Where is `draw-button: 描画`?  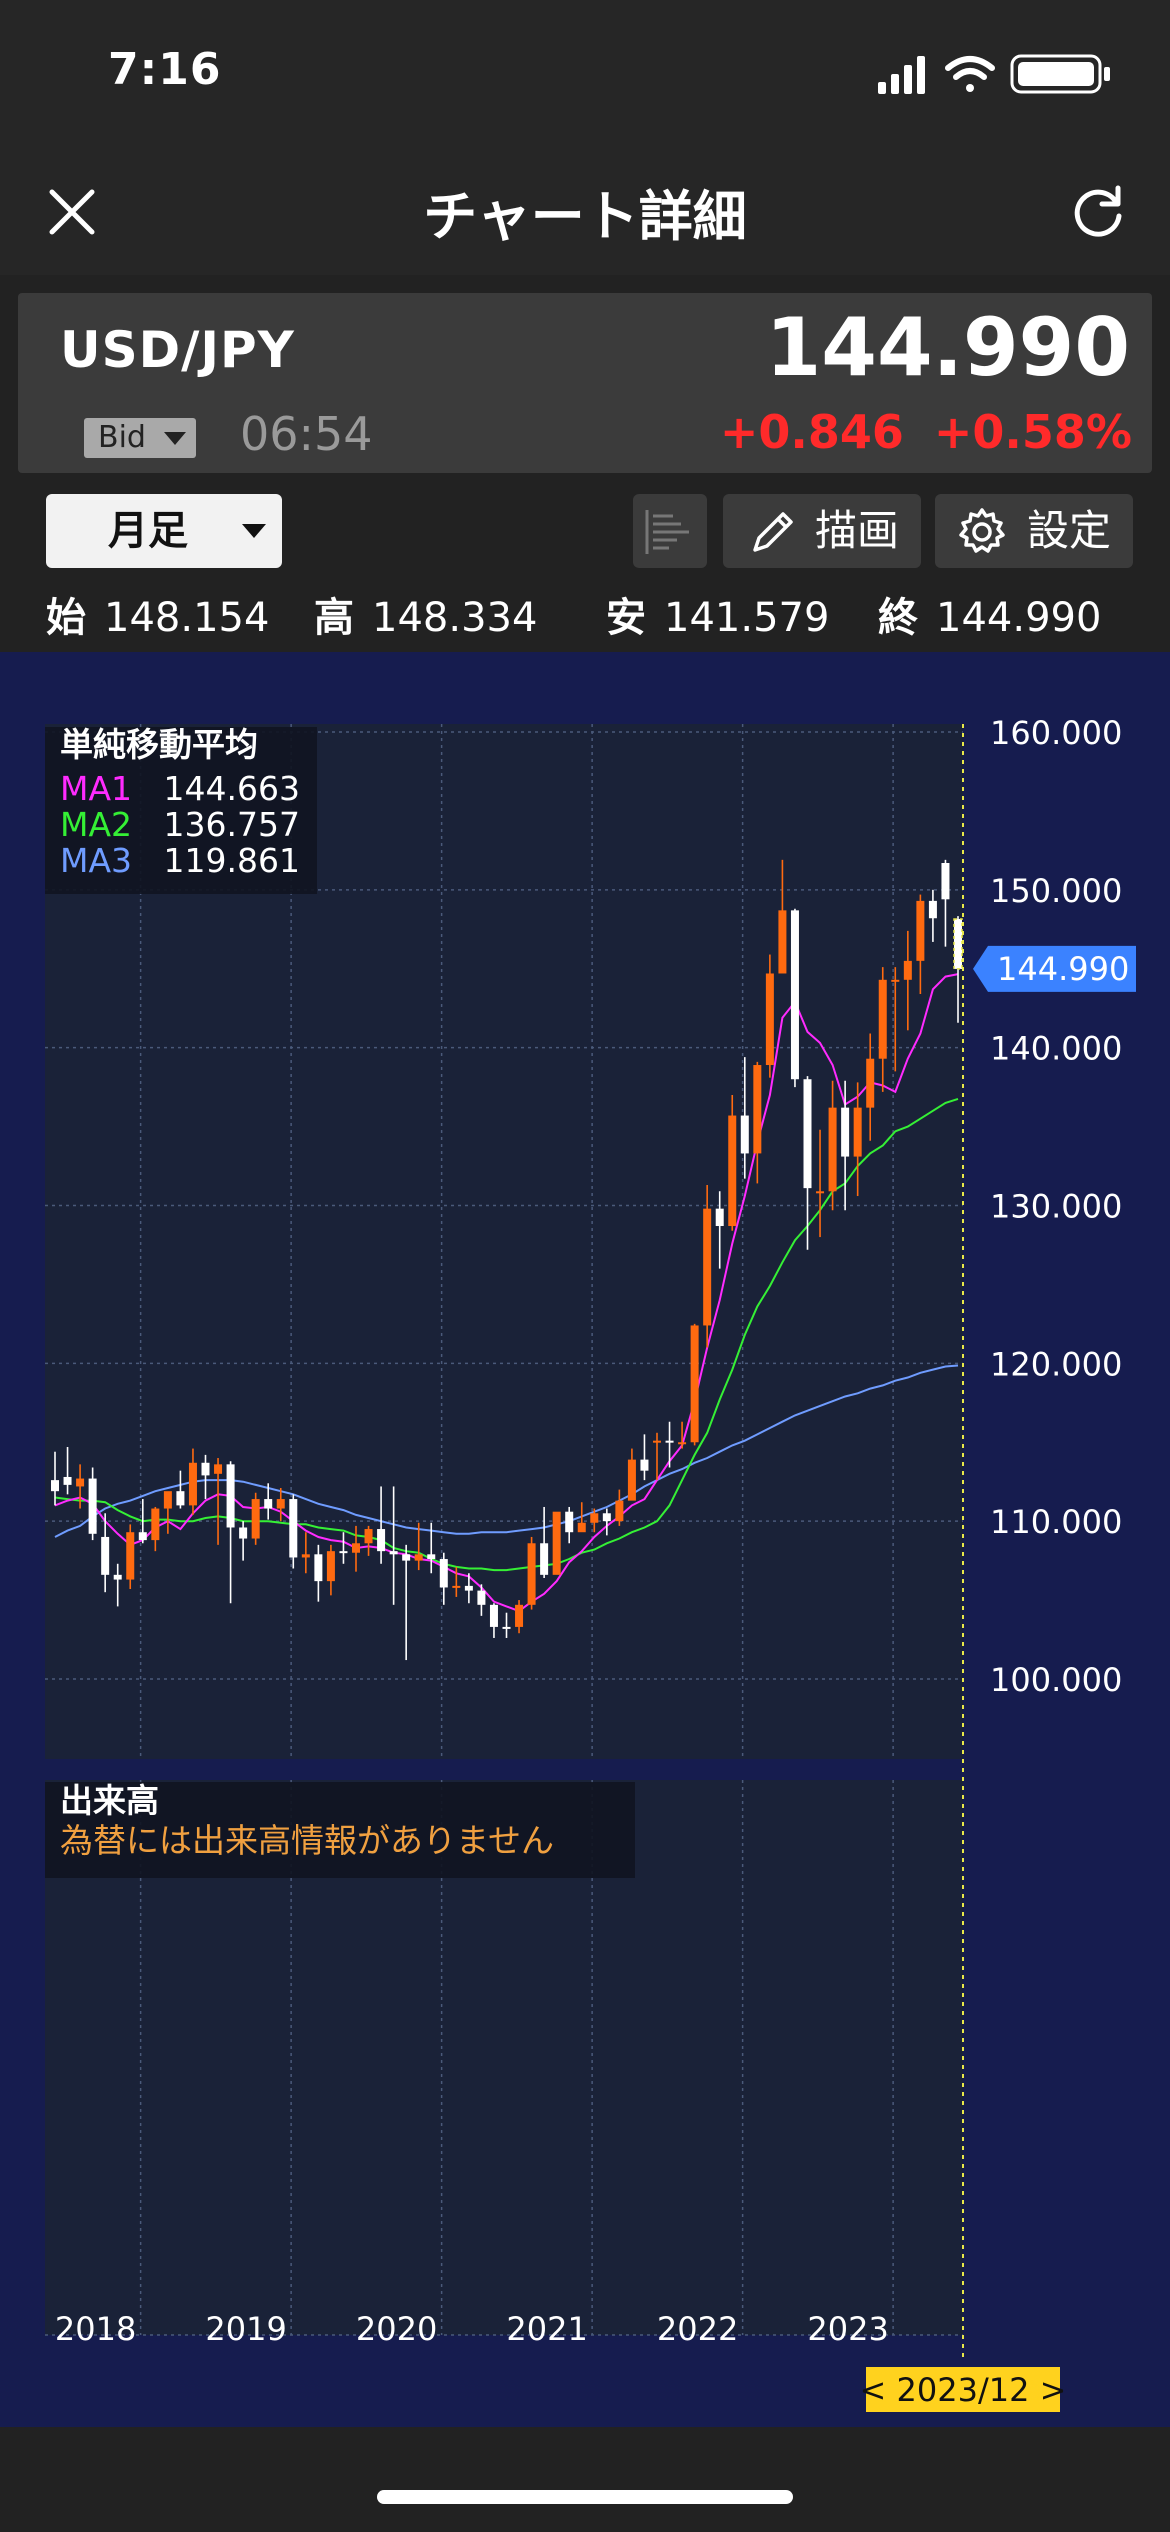 draw-button: 描画 is located at coordinates (822, 531).